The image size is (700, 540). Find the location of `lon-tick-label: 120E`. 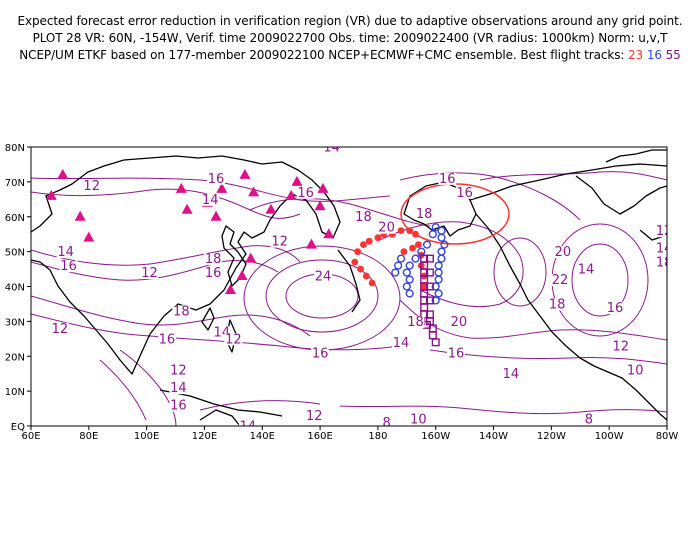

lon-tick-label: 120E is located at coordinates (204, 436).